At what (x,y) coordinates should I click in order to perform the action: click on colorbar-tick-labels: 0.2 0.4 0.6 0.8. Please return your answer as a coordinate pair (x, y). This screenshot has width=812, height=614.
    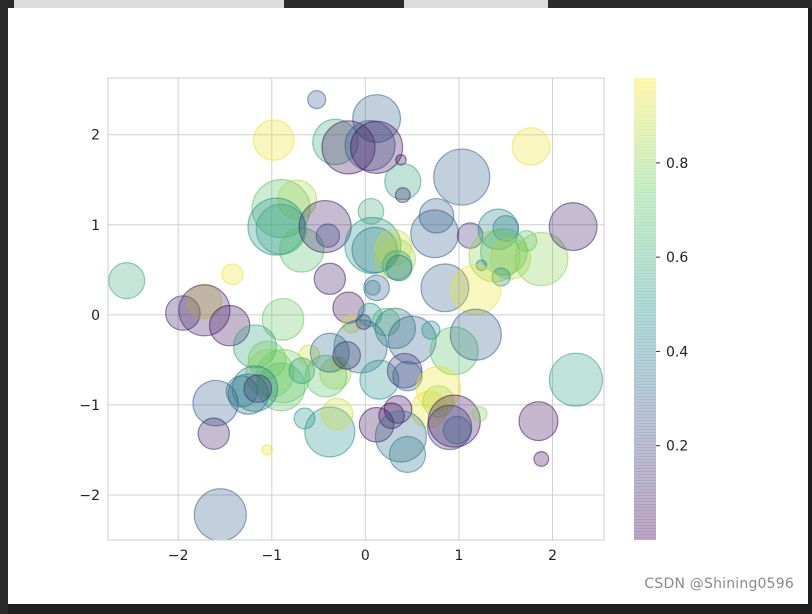
    Looking at the image, I should click on (672, 305).